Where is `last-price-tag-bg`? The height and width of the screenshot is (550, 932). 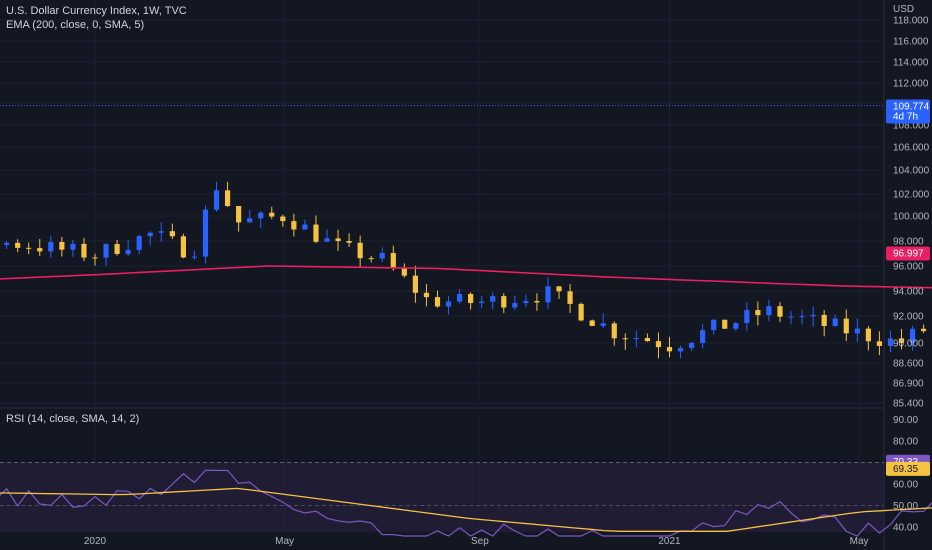 last-price-tag-bg is located at coordinates (908, 111).